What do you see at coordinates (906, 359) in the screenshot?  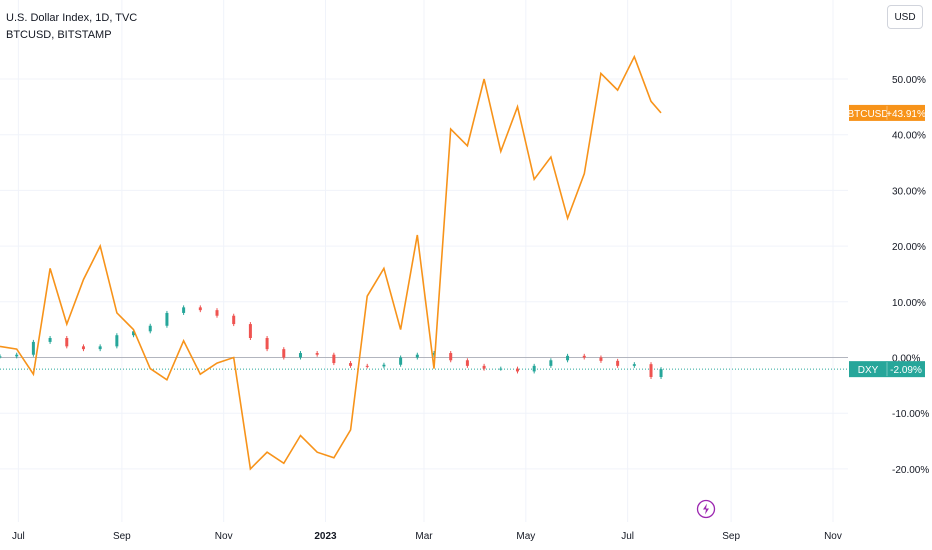 I see `y-tick-label: 0.00%` at bounding box center [906, 359].